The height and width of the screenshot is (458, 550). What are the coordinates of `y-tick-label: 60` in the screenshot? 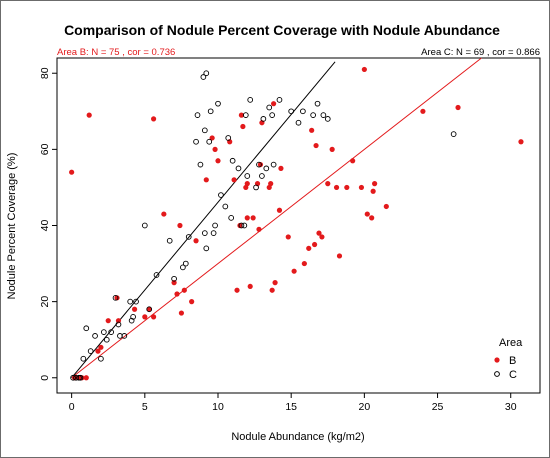 It's located at (45, 149).